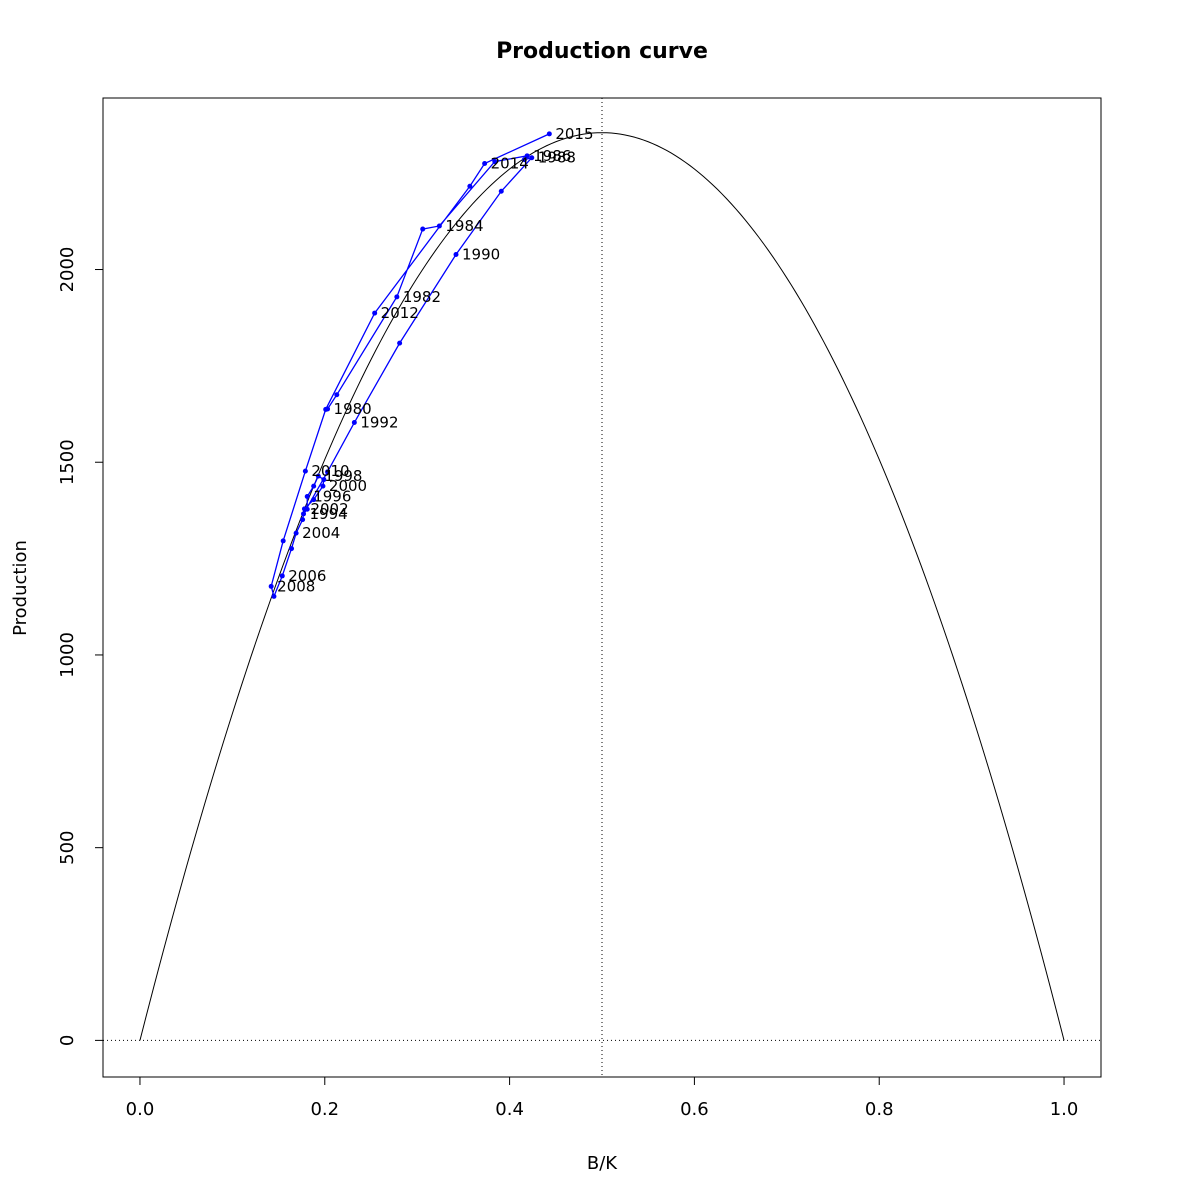 This screenshot has height=1200, width=1200. What do you see at coordinates (304, 509) in the screenshot?
I see `data-point-2002` at bounding box center [304, 509].